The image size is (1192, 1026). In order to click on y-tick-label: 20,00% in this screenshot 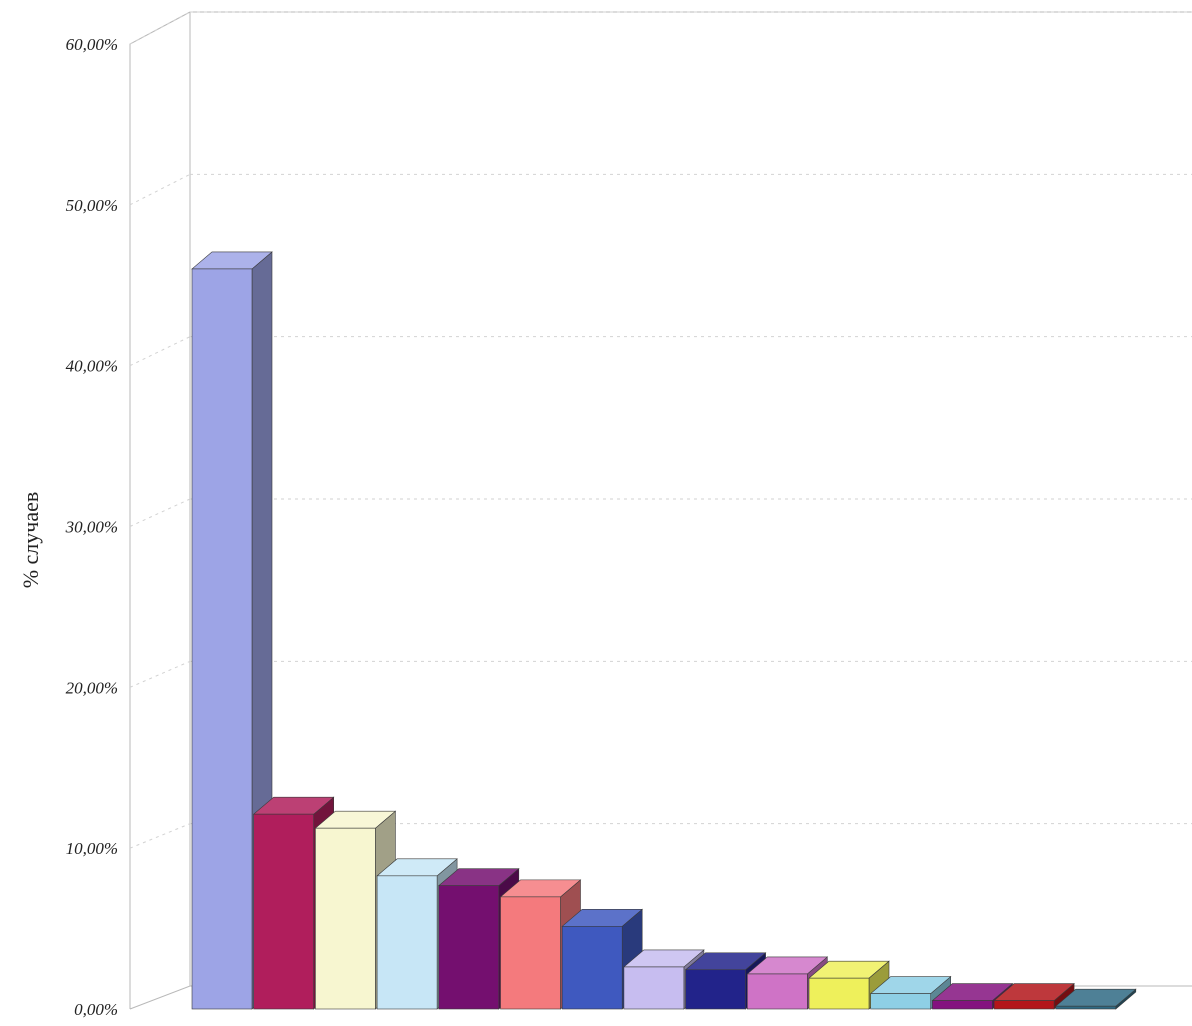, I will do `click(92, 687)`.